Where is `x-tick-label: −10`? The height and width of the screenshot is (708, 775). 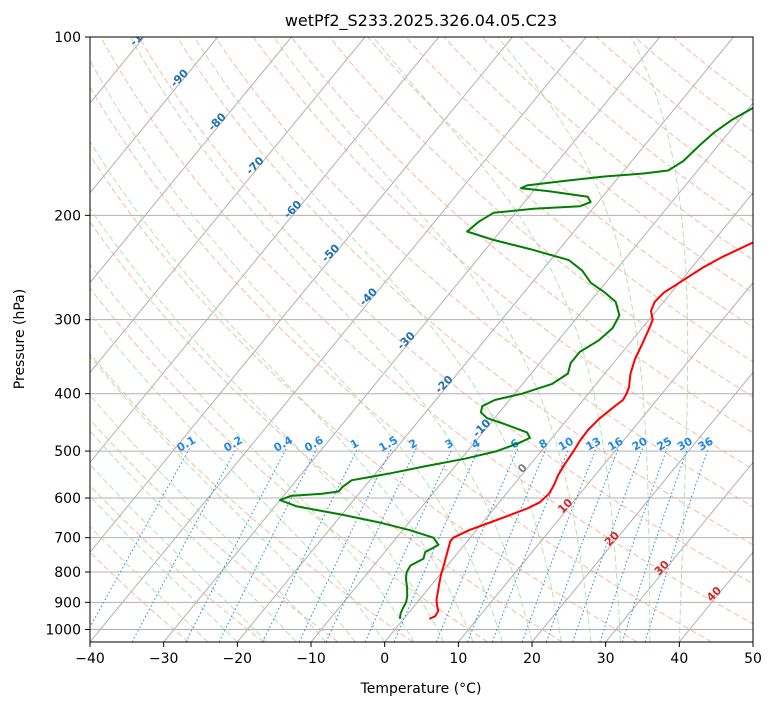 x-tick-label: −10 is located at coordinates (311, 659).